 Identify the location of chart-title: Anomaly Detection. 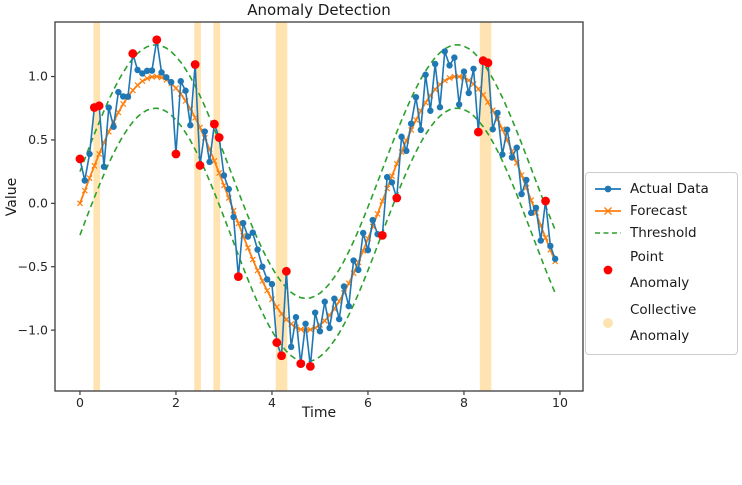
(318, 10).